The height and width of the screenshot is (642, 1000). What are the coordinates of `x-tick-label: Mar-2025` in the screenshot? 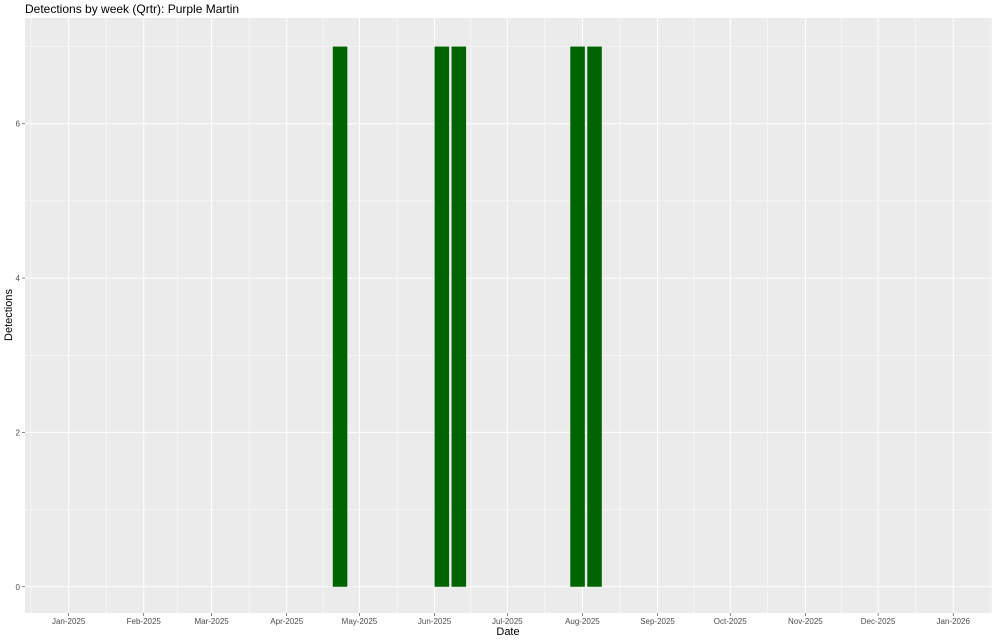 It's located at (211, 621).